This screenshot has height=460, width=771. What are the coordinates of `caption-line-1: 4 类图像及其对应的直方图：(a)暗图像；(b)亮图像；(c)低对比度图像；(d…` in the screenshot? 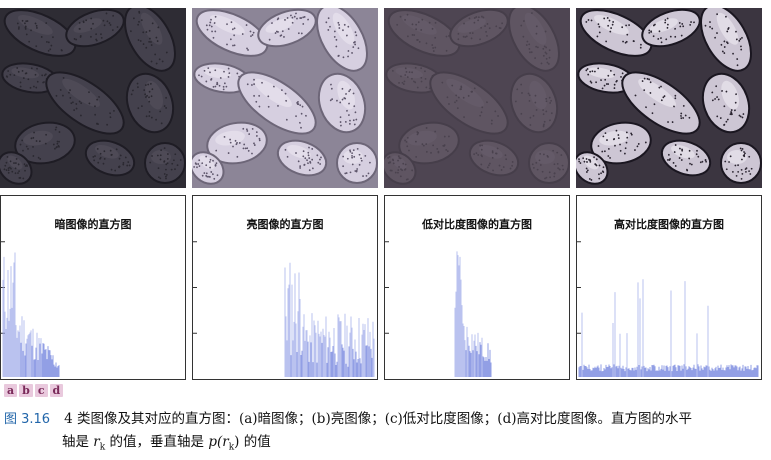 It's located at (378, 419).